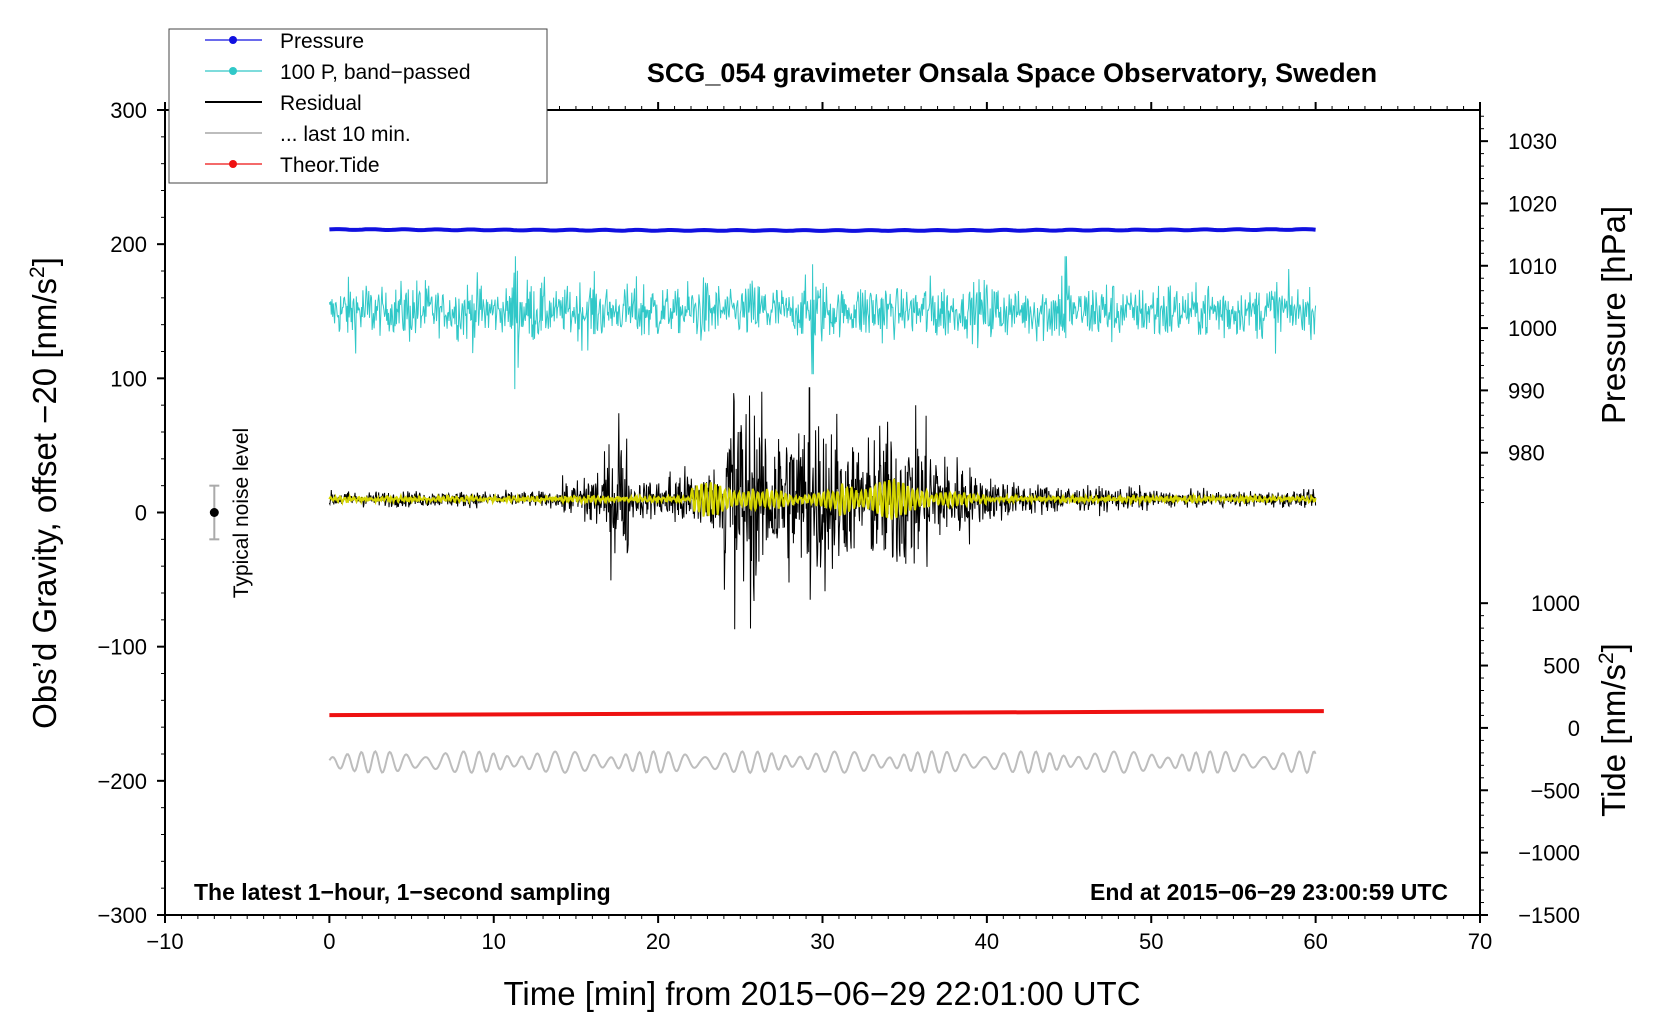 This screenshot has width=1660, height=1020. Describe the element at coordinates (1532, 141) in the screenshot. I see `pressure-tick-label: 1030` at that location.